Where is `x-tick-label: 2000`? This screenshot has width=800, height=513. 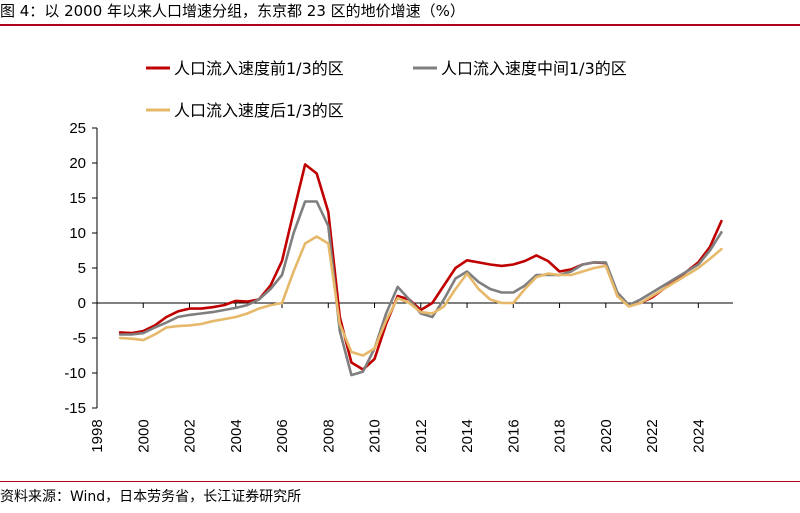 x-tick-label: 2000 is located at coordinates (143, 435).